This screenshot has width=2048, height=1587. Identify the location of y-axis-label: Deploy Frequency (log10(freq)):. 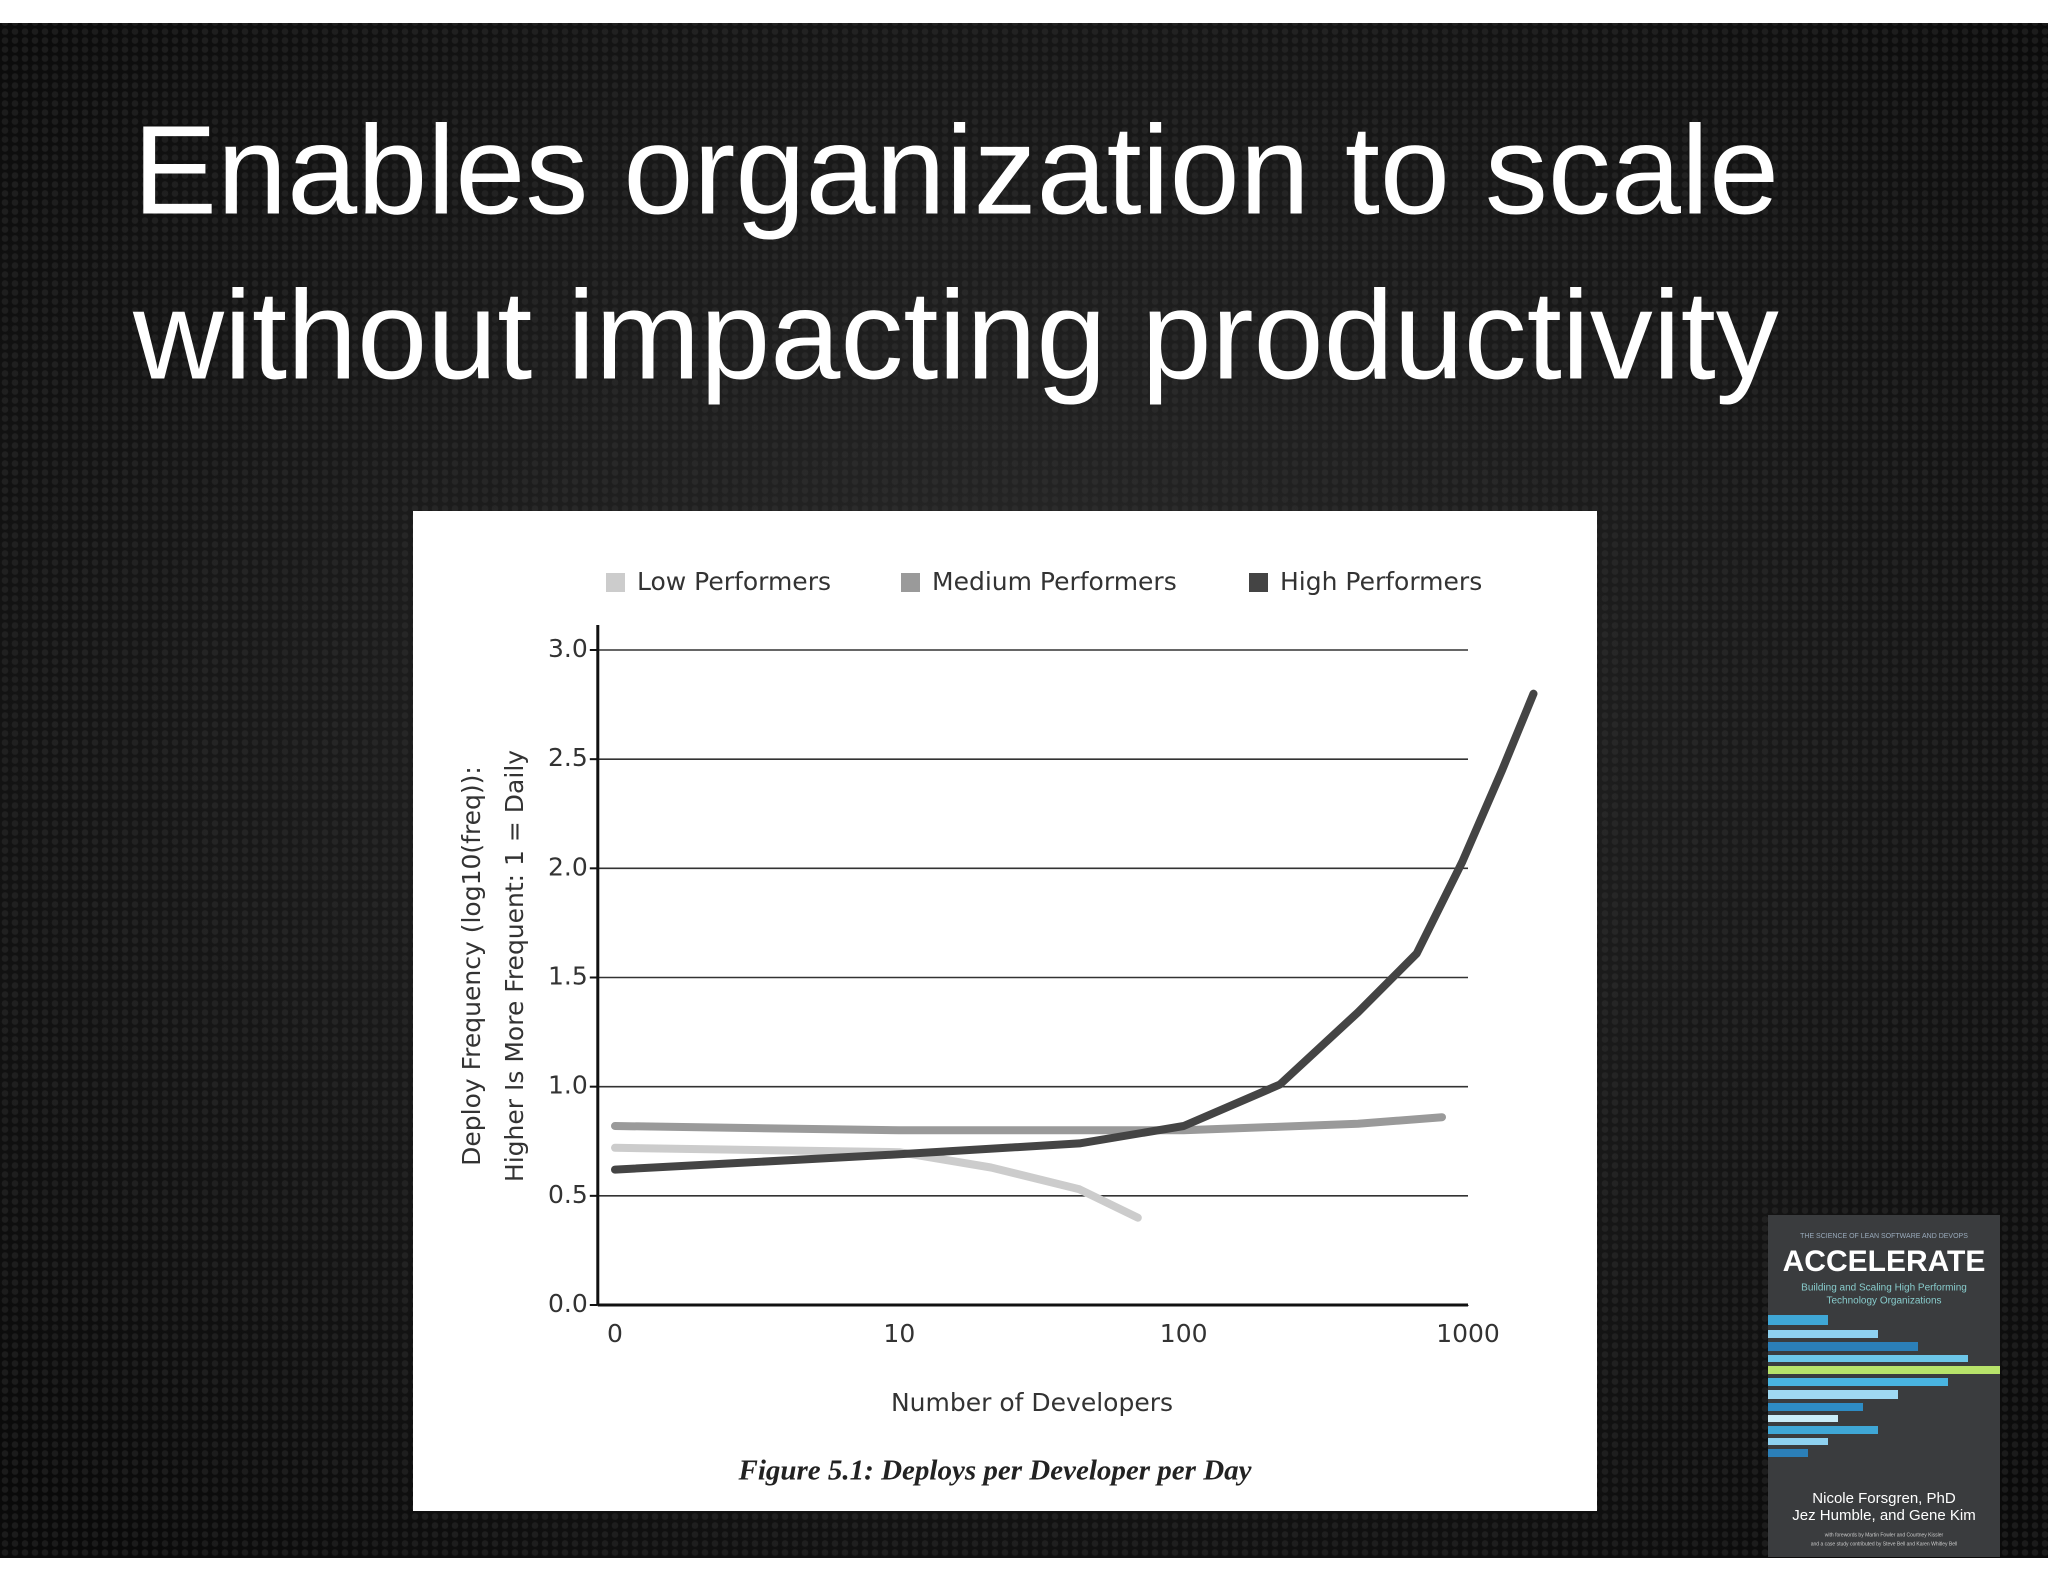
(471, 966).